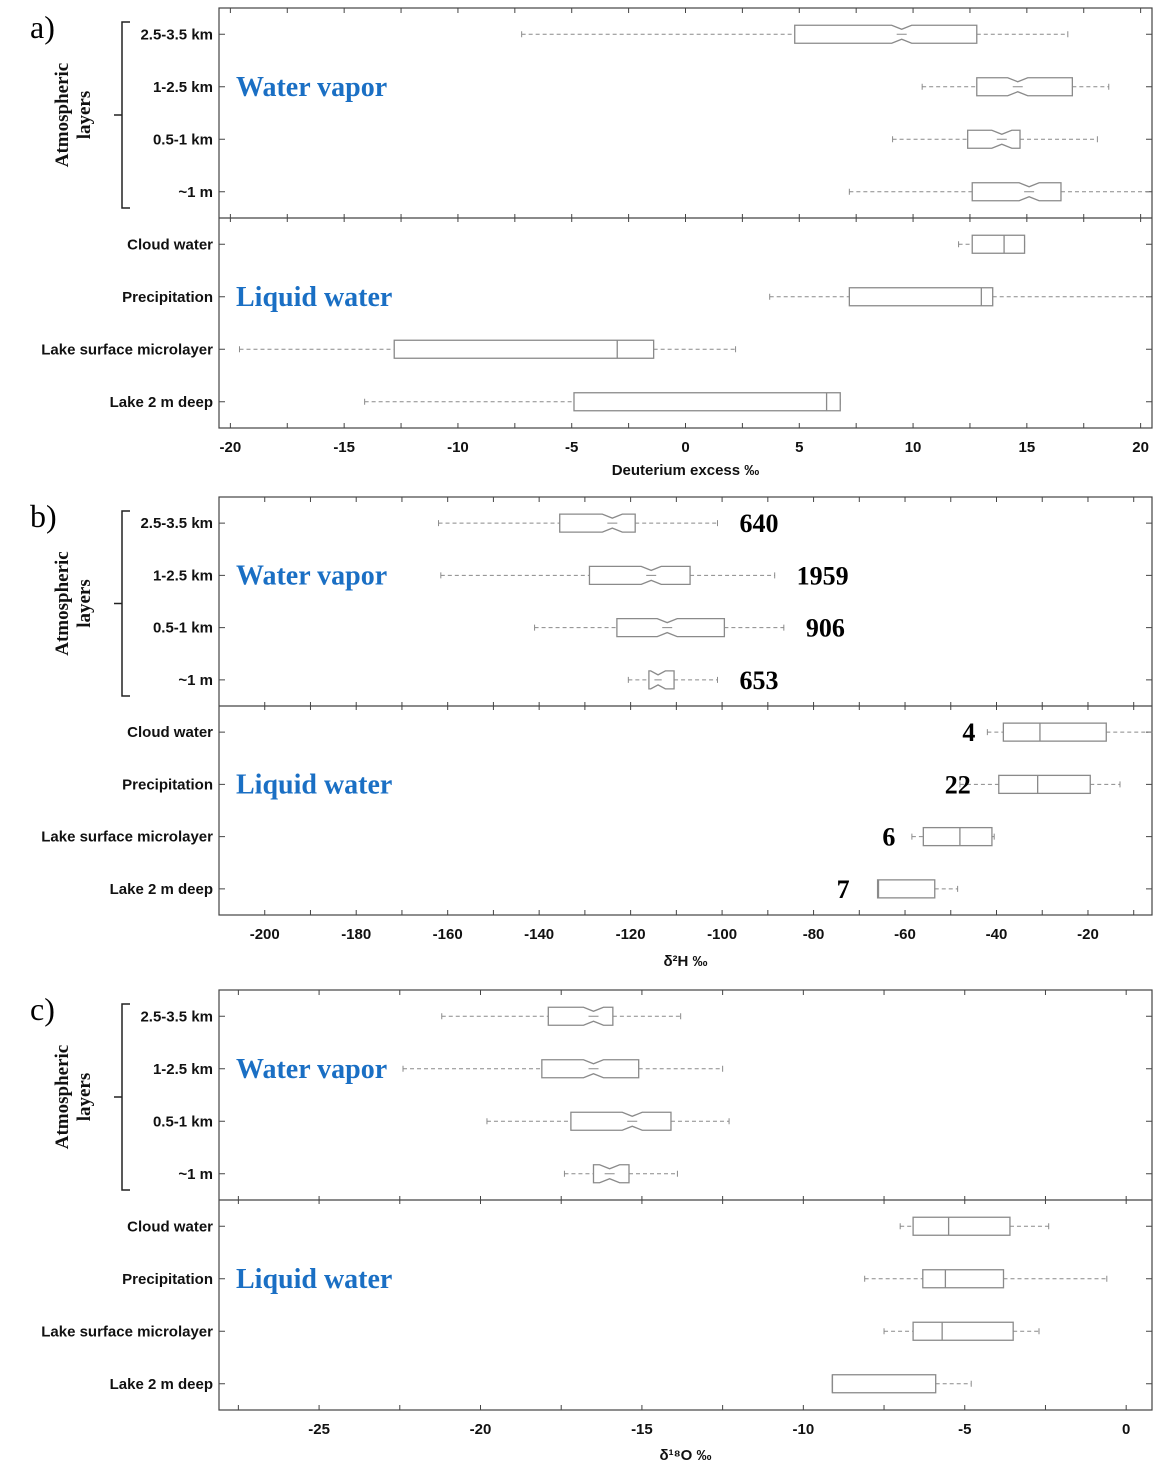 Image resolution: width=1153 pixels, height=1467 pixels. What do you see at coordinates (43, 516) in the screenshot?
I see `panel-label: b)` at bounding box center [43, 516].